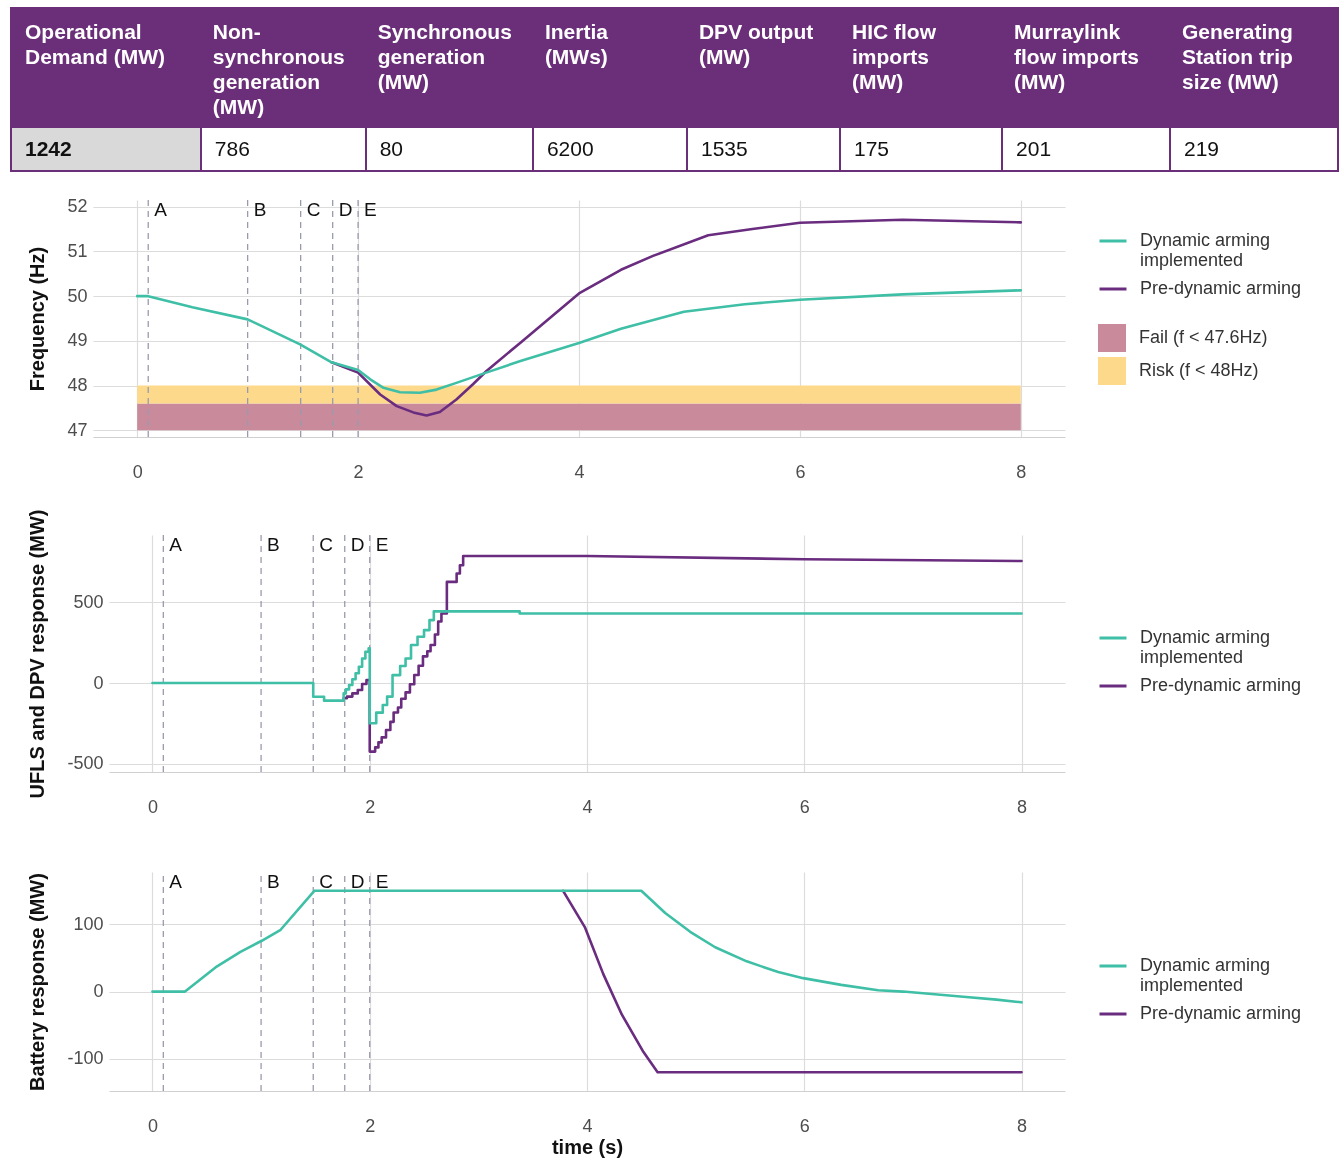  I want to click on category-label: DPV output (MW), so click(762, 68).